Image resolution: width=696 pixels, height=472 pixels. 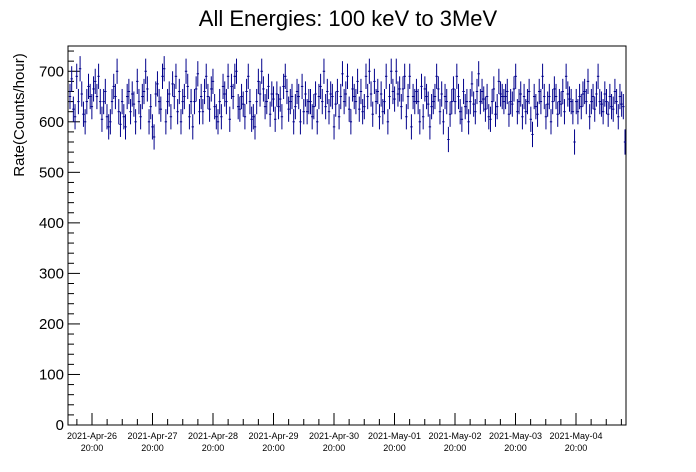 I want to click on y-tick-label: 200, so click(x=51, y=324).